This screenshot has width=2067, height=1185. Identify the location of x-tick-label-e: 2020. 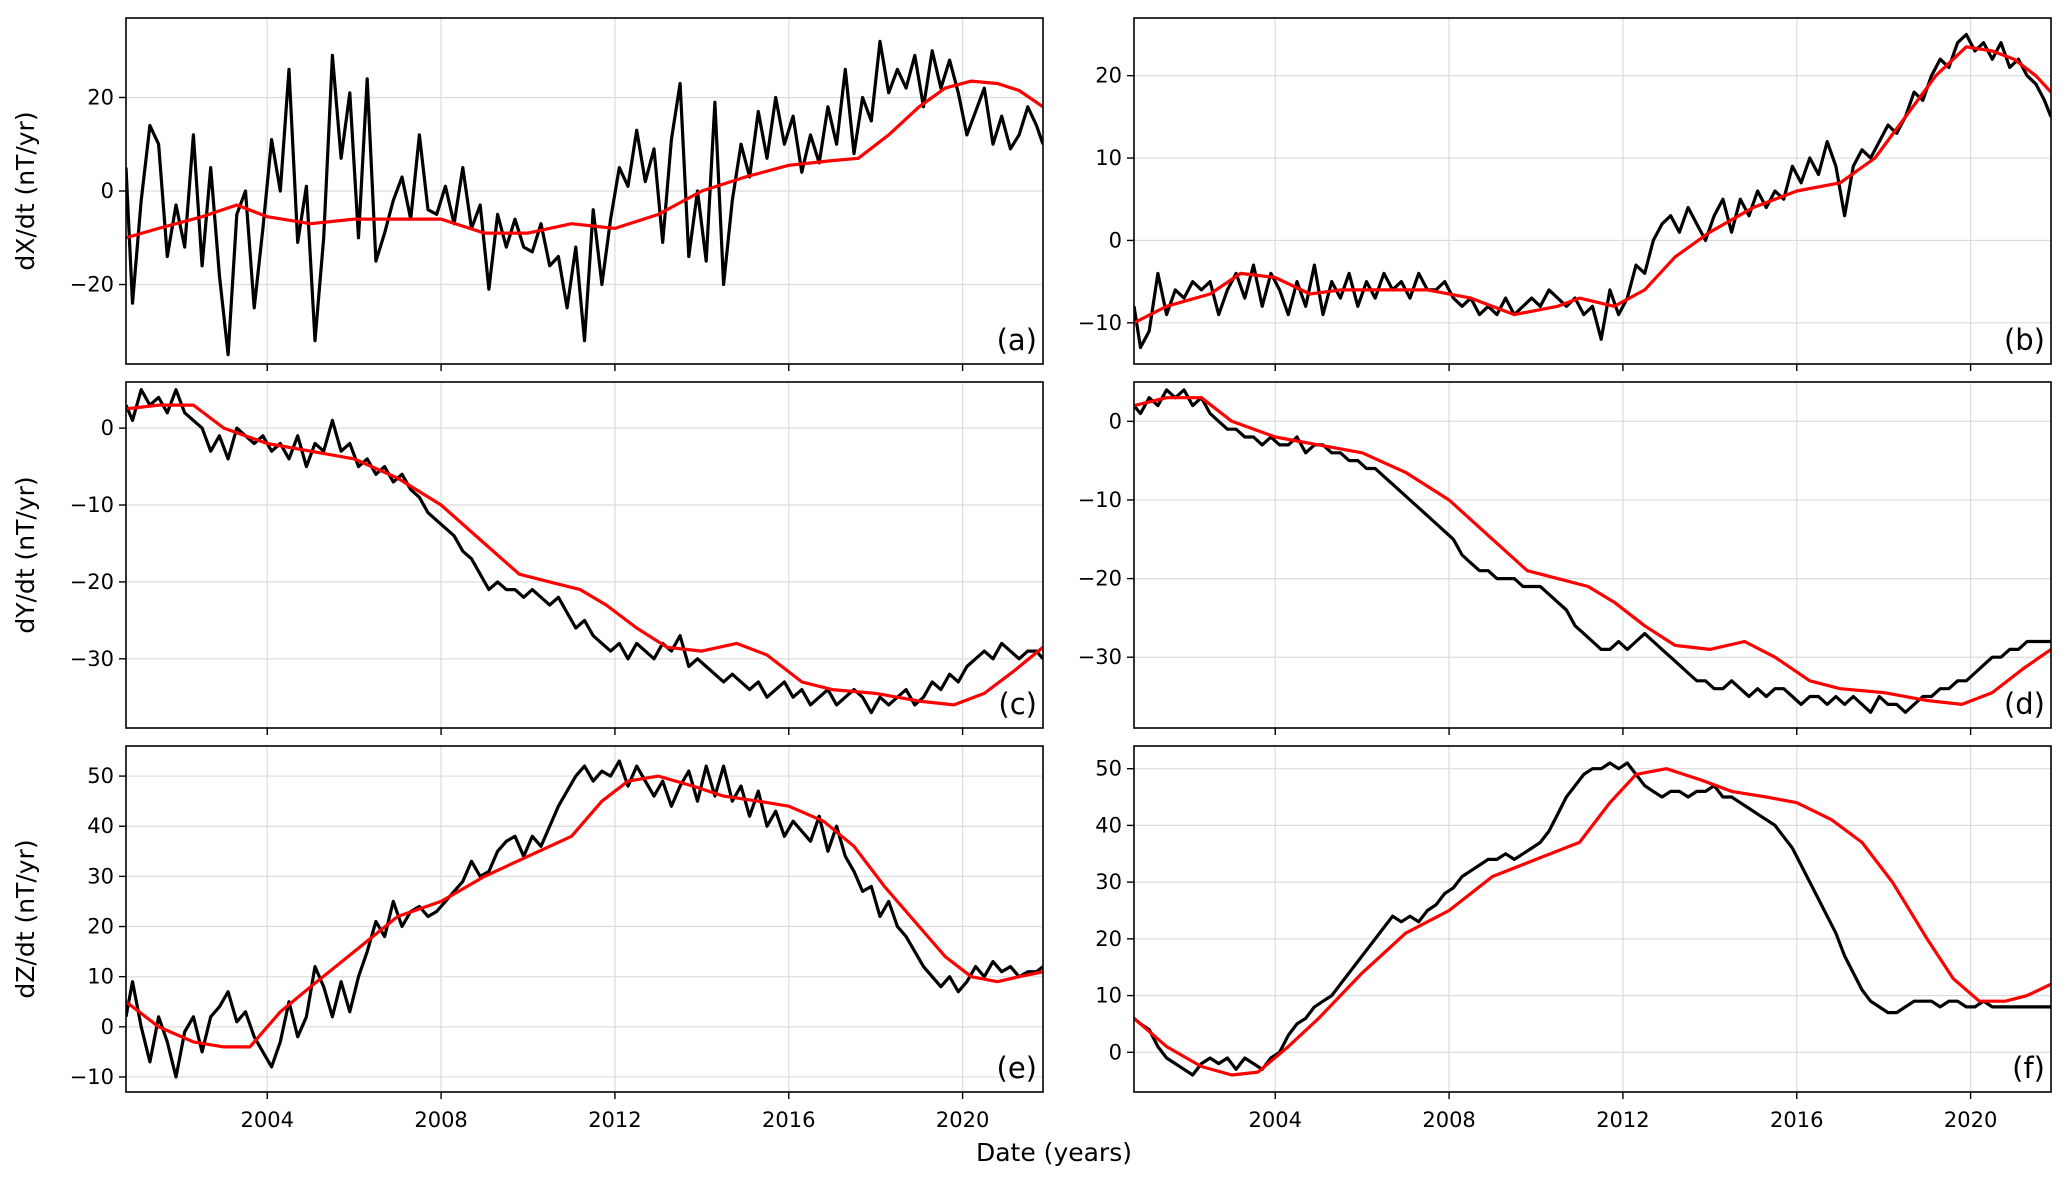
(962, 1120).